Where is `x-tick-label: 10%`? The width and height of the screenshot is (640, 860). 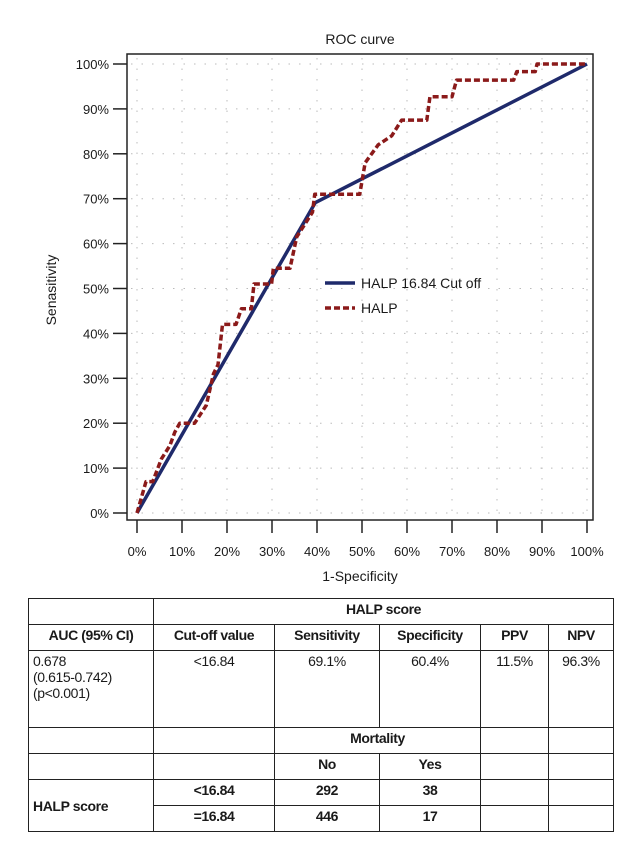
x-tick-label: 10% is located at coordinates (182, 551).